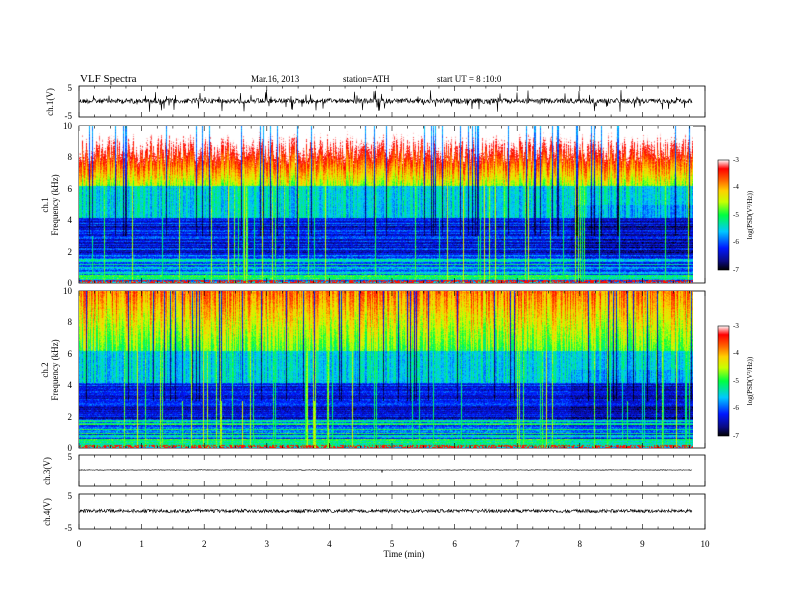 Image resolution: width=792 pixels, height=612 pixels. I want to click on time-axis-label: Time (min), so click(404, 554).